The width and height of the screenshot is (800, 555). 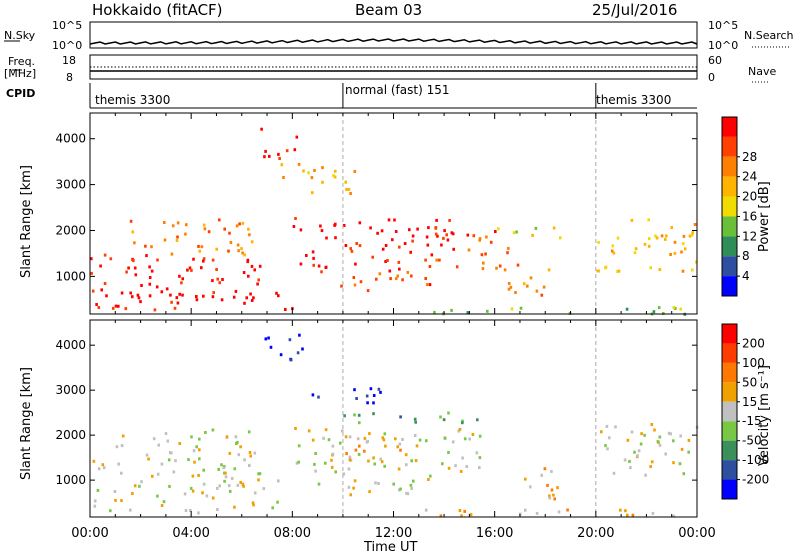 I want to click on nave-label: Nave, so click(x=762, y=71).